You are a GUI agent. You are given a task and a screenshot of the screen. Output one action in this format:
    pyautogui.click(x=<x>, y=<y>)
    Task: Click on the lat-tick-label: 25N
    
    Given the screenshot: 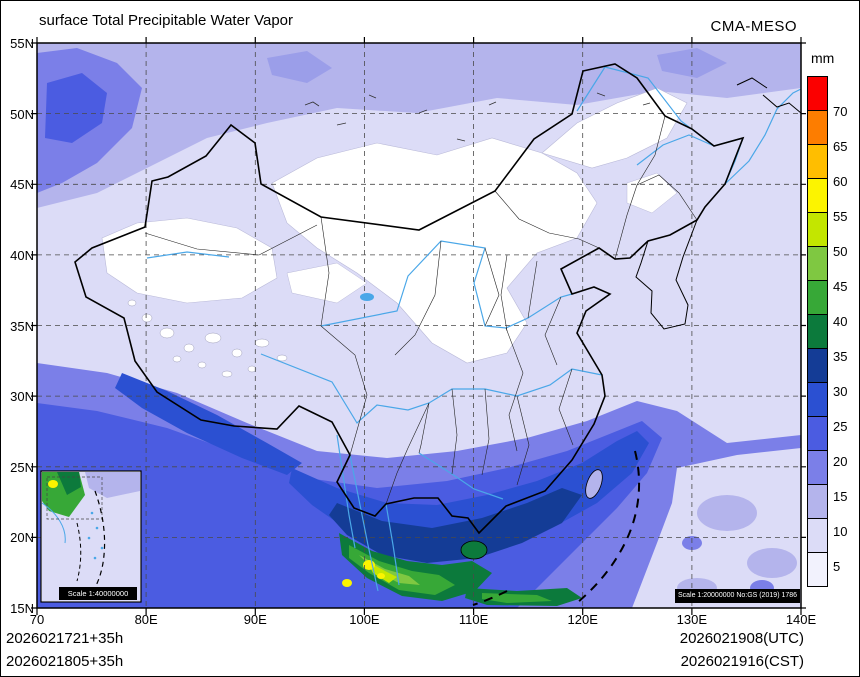 What is the action you would take?
    pyautogui.click(x=22, y=467)
    